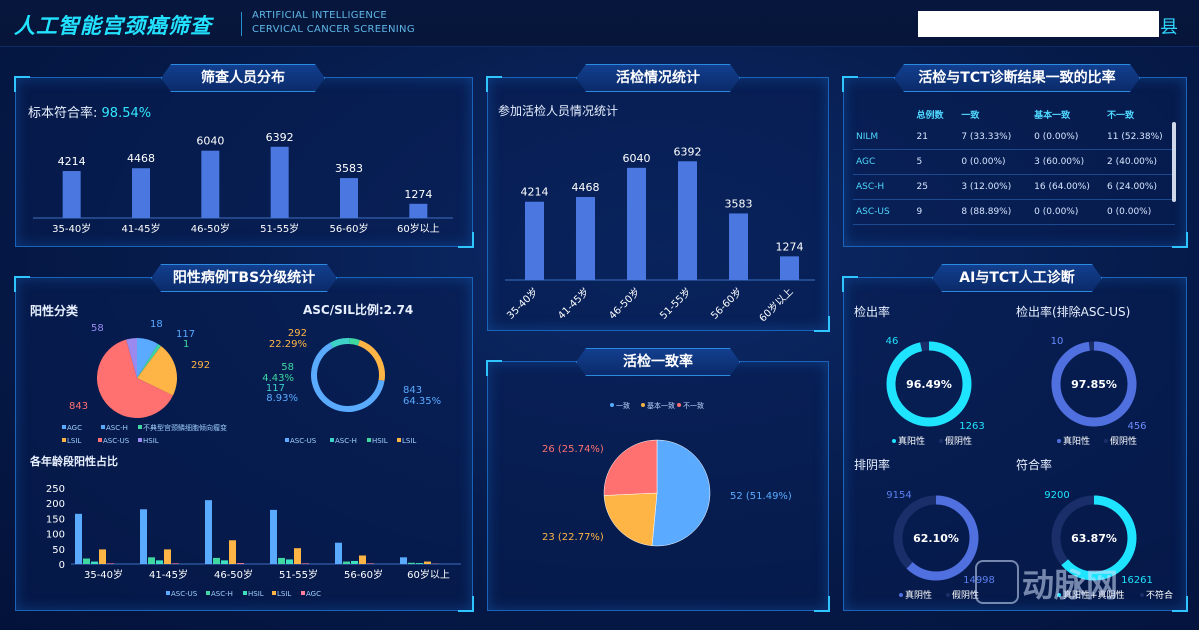 The height and width of the screenshot is (630, 1199). I want to click on tct-table-header: 总例数 一致 基本一致 不一致, so click(1014, 114).